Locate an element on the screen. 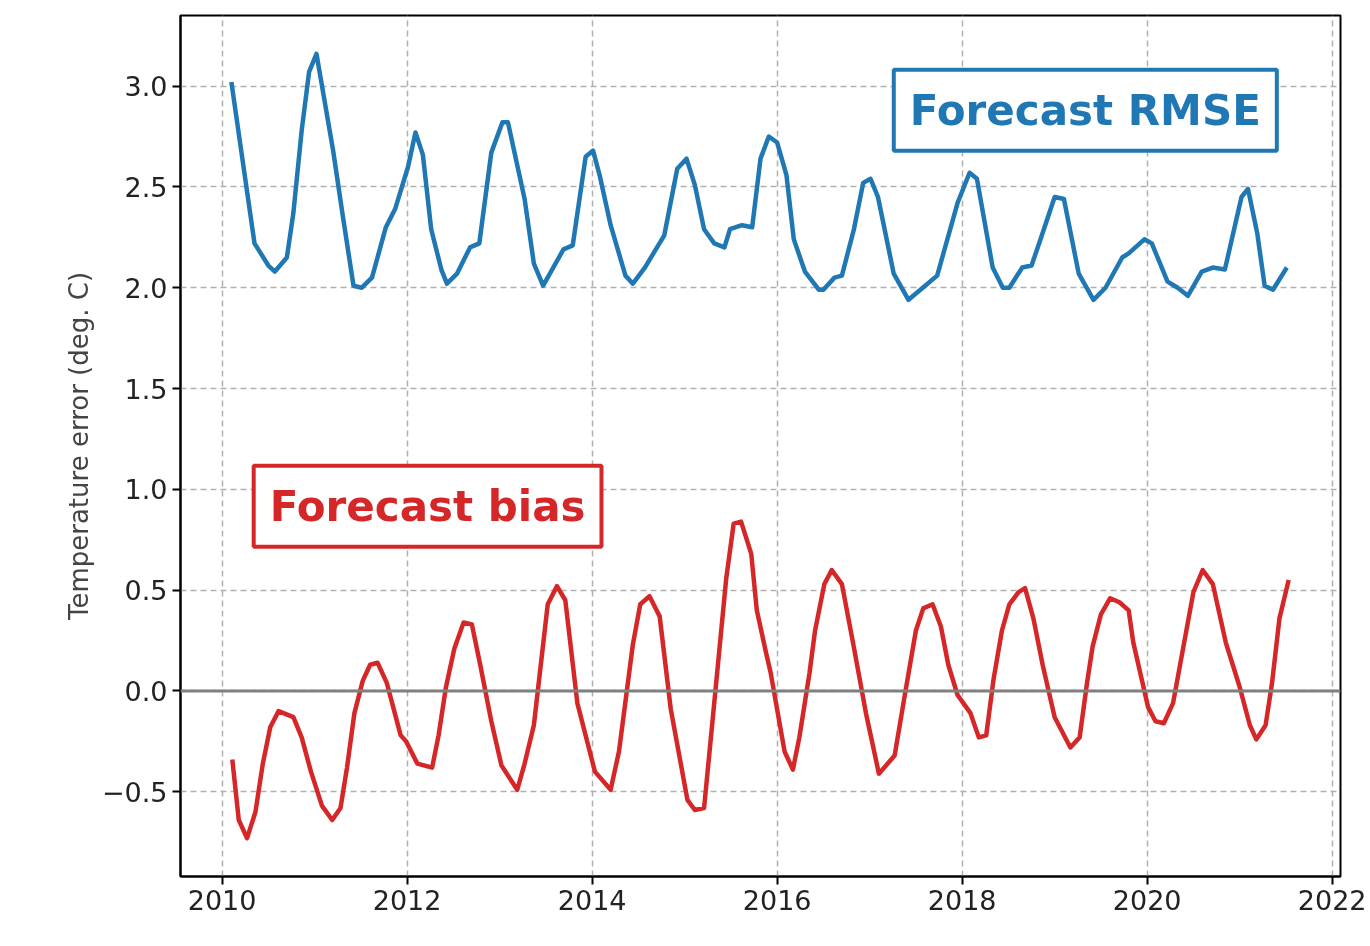 Image resolution: width=1370 pixels, height=946 pixels. x-tick-label: 2018 is located at coordinates (962, 900).